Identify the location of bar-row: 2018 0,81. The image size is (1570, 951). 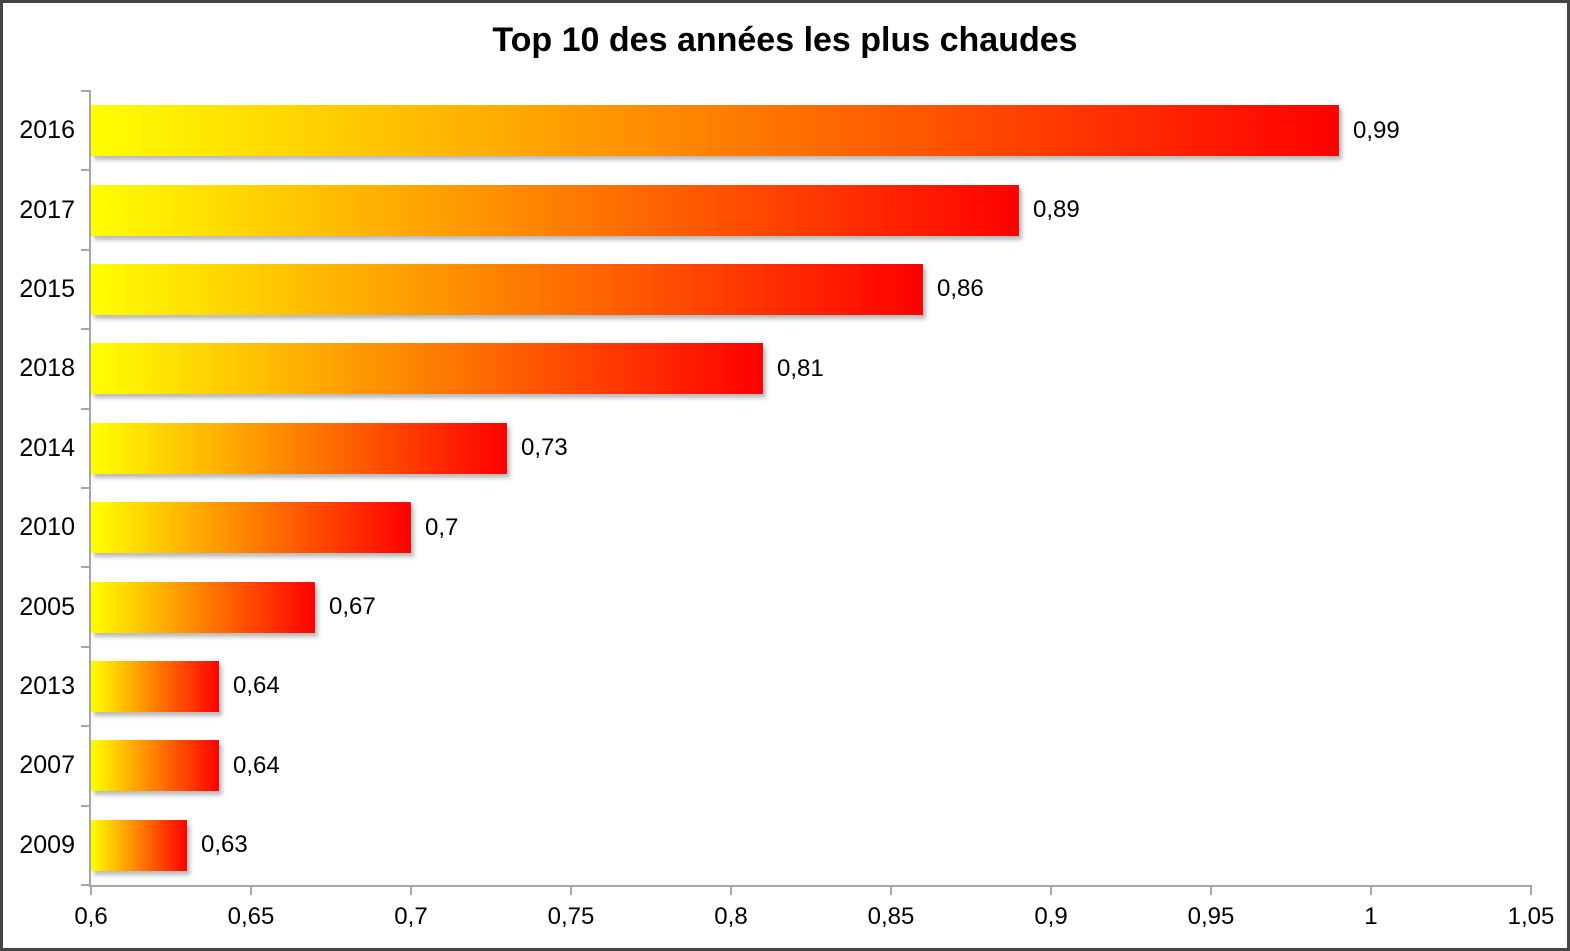
(775, 368).